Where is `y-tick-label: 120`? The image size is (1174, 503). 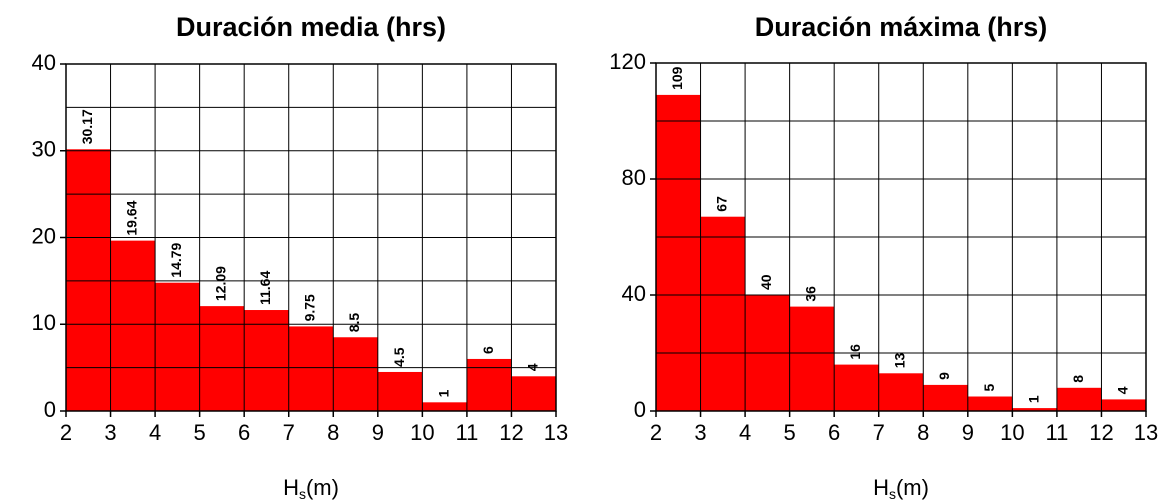
y-tick-label: 120 is located at coordinates (627, 61).